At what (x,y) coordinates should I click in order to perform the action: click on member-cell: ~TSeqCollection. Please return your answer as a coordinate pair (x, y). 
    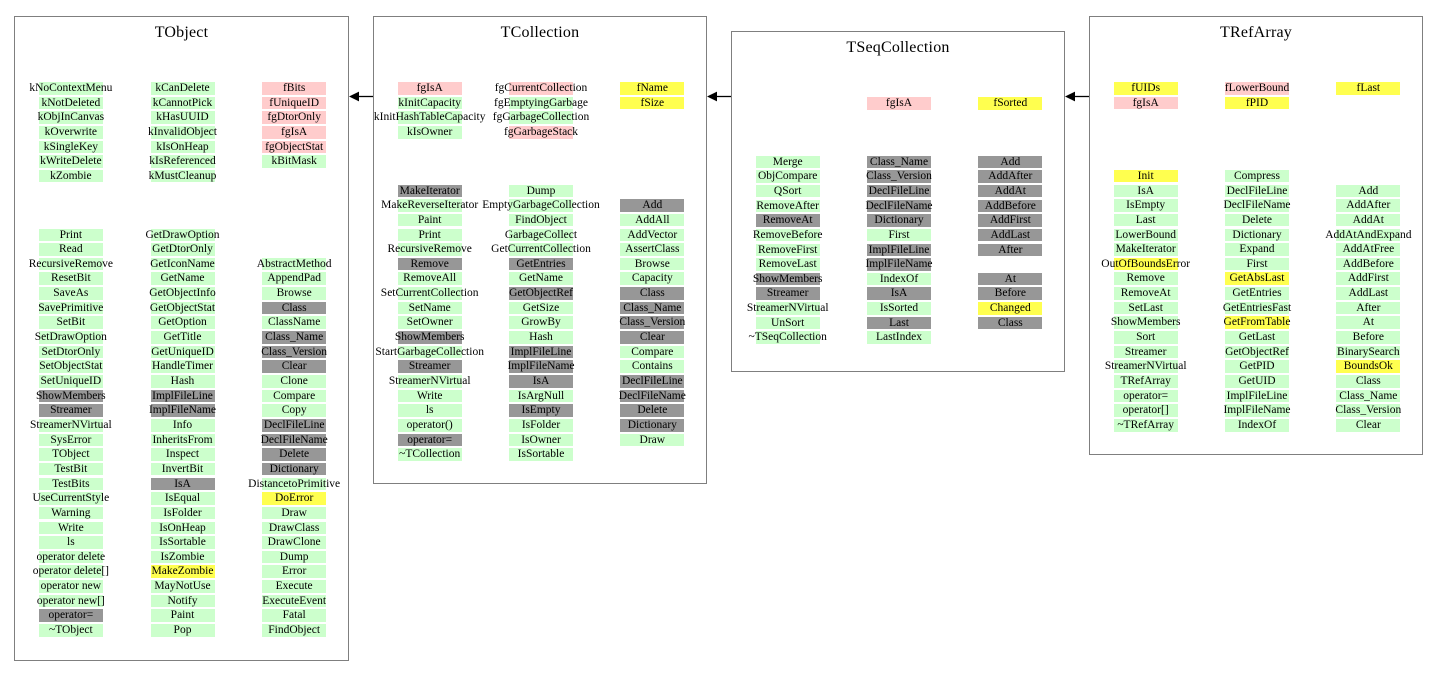
    Looking at the image, I should click on (788, 337).